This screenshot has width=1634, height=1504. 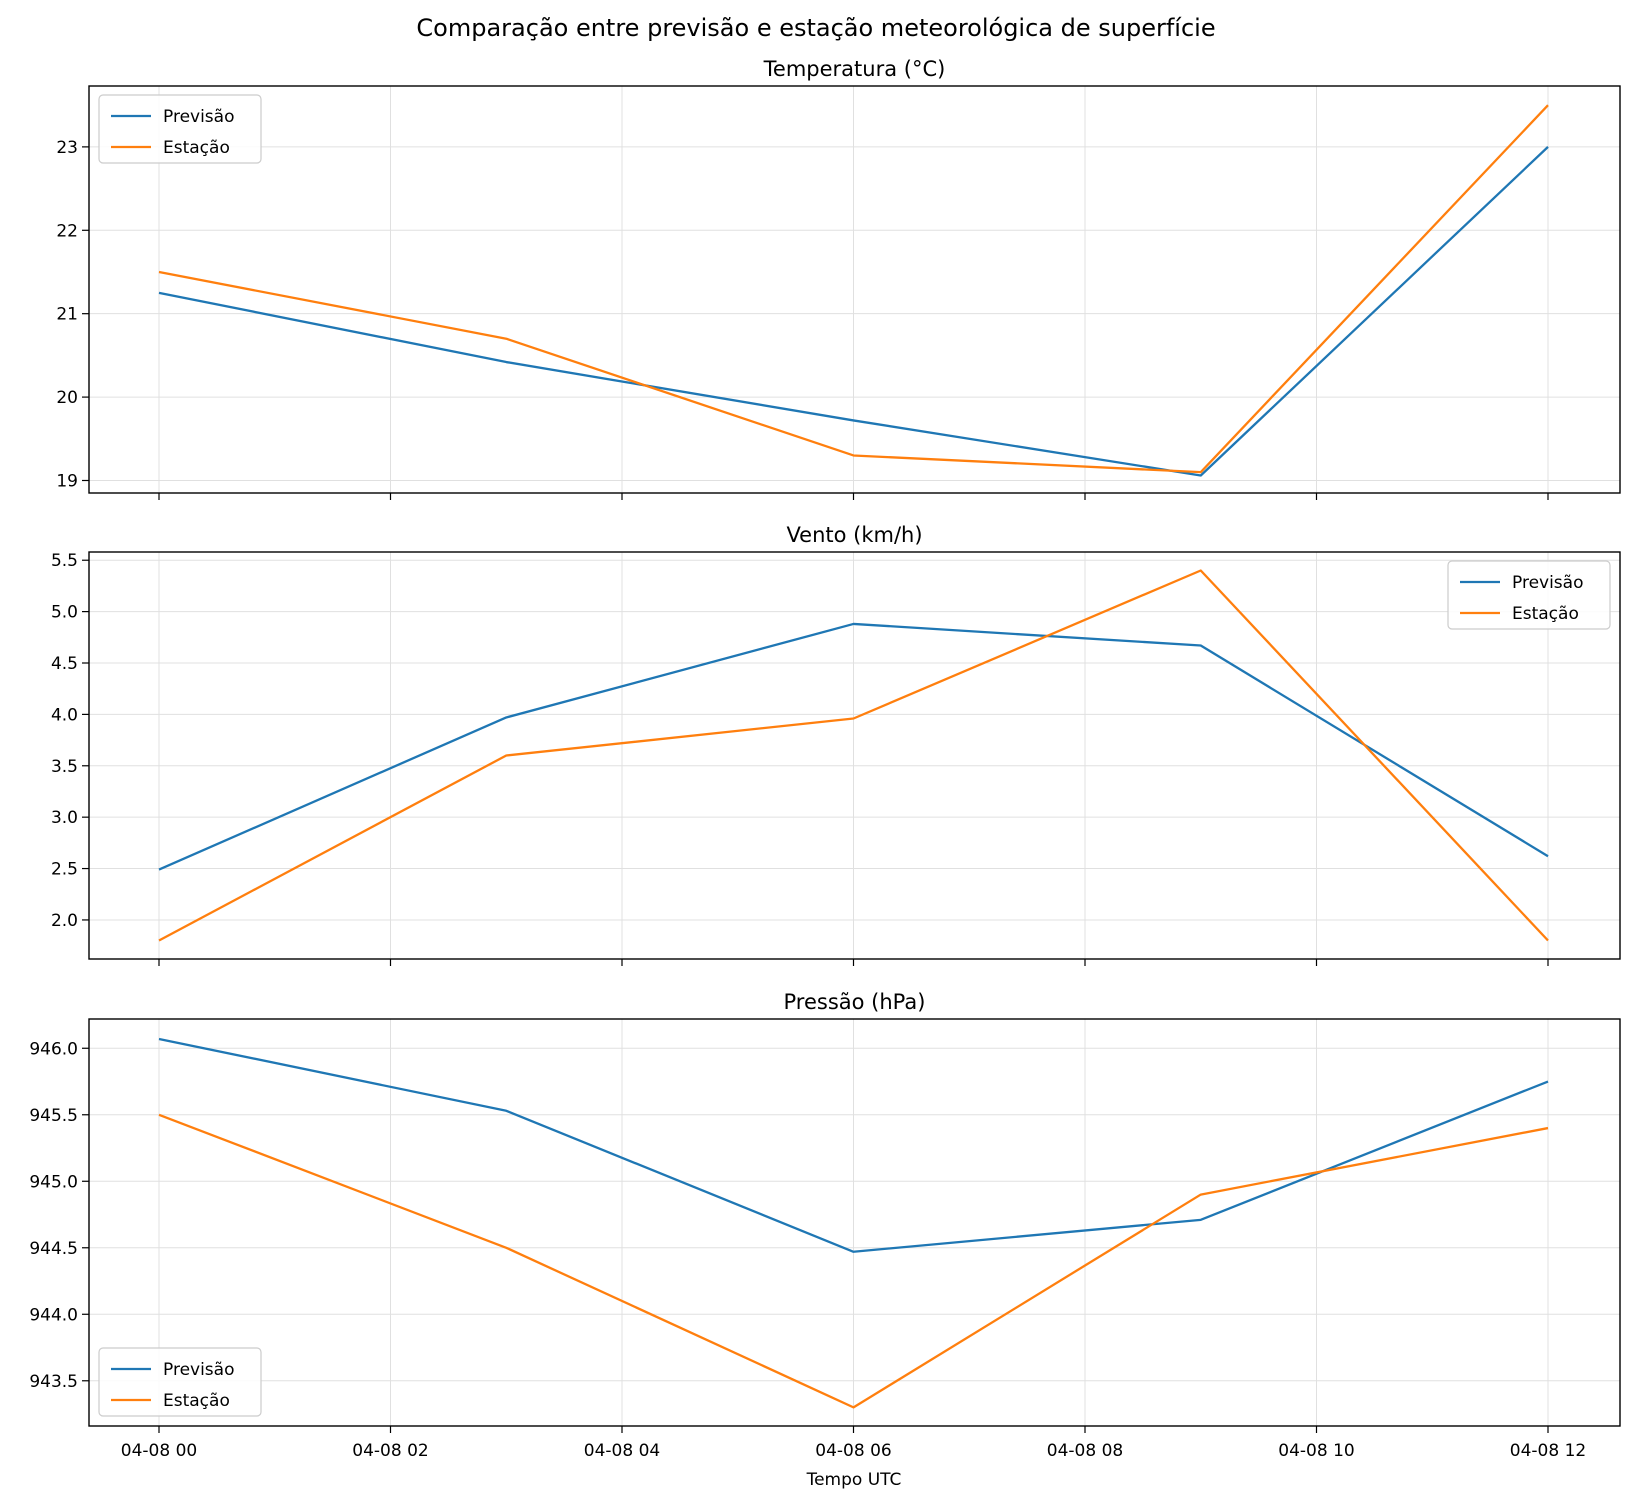 I want to click on y-tick-label: 21, so click(x=67, y=315).